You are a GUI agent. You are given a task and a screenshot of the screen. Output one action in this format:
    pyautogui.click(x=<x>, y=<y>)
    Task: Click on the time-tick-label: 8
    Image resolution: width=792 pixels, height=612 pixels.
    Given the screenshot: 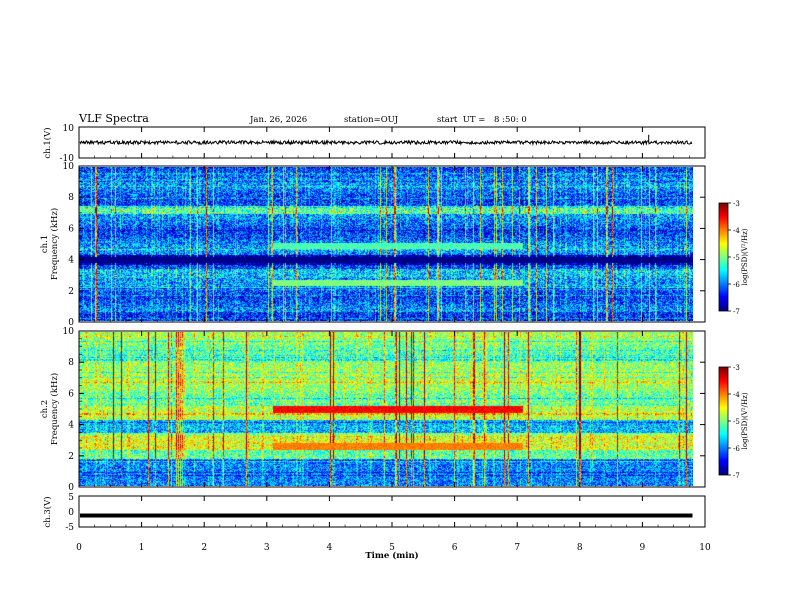 What is the action you would take?
    pyautogui.click(x=580, y=548)
    